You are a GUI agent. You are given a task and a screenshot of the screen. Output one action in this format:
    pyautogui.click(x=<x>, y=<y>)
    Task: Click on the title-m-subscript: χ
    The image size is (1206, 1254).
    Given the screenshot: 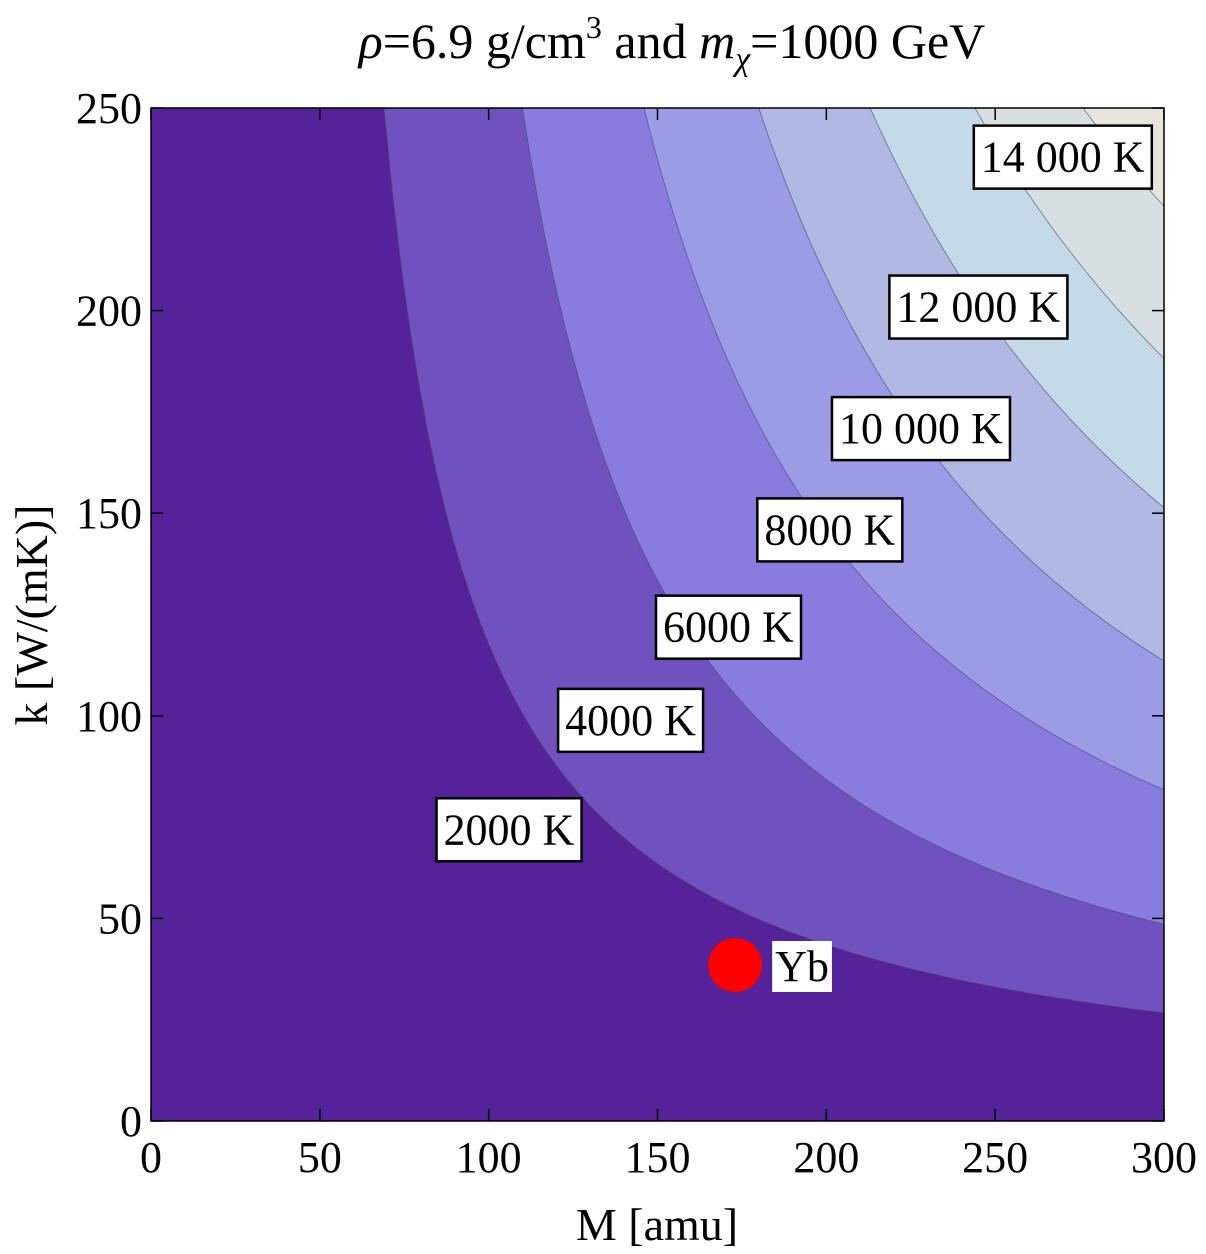 What is the action you would take?
    pyautogui.click(x=741, y=59)
    